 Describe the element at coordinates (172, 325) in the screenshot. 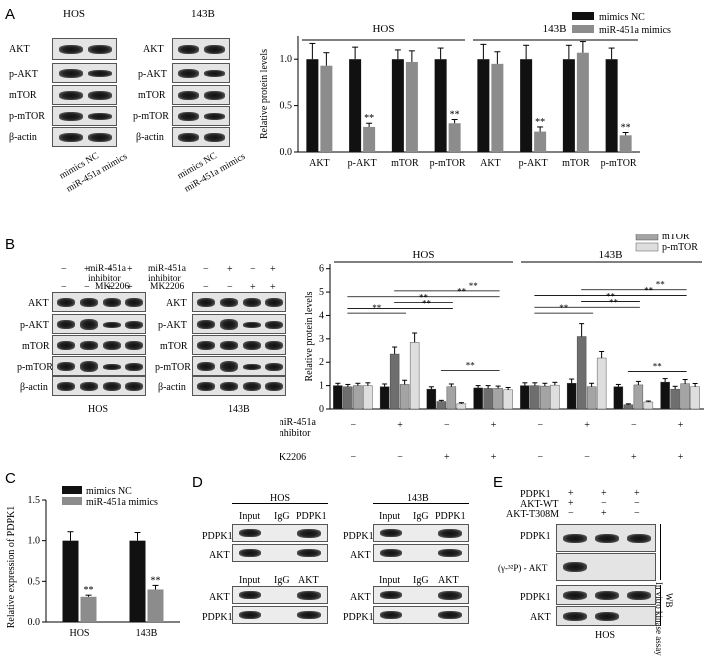

I see `protein-label: p-AKT` at that location.